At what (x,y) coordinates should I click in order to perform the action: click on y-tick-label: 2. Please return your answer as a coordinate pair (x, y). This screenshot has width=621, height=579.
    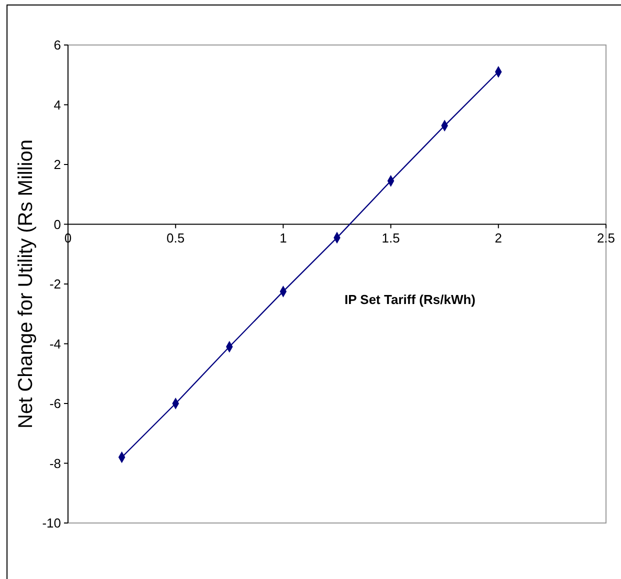
    Looking at the image, I should click on (57, 164).